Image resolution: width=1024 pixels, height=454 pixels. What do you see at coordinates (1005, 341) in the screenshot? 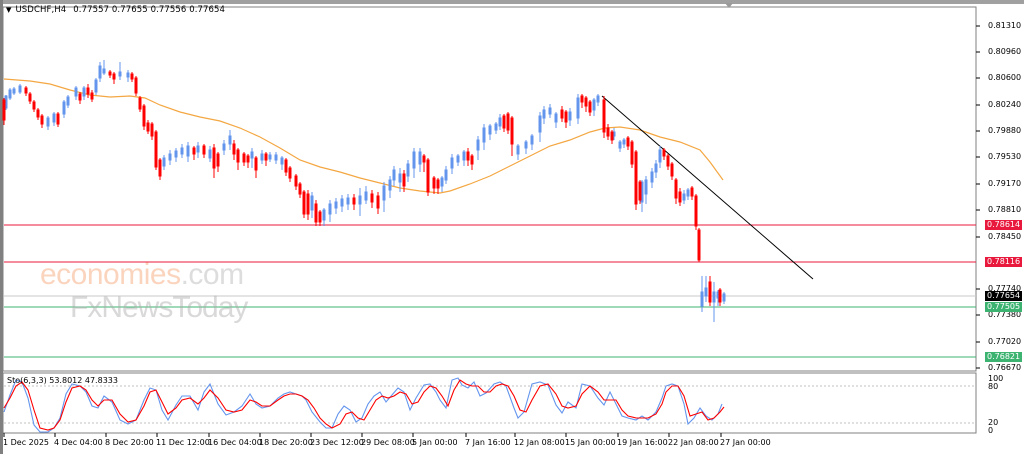
I see `price-tick: 0.77020` at bounding box center [1005, 341].